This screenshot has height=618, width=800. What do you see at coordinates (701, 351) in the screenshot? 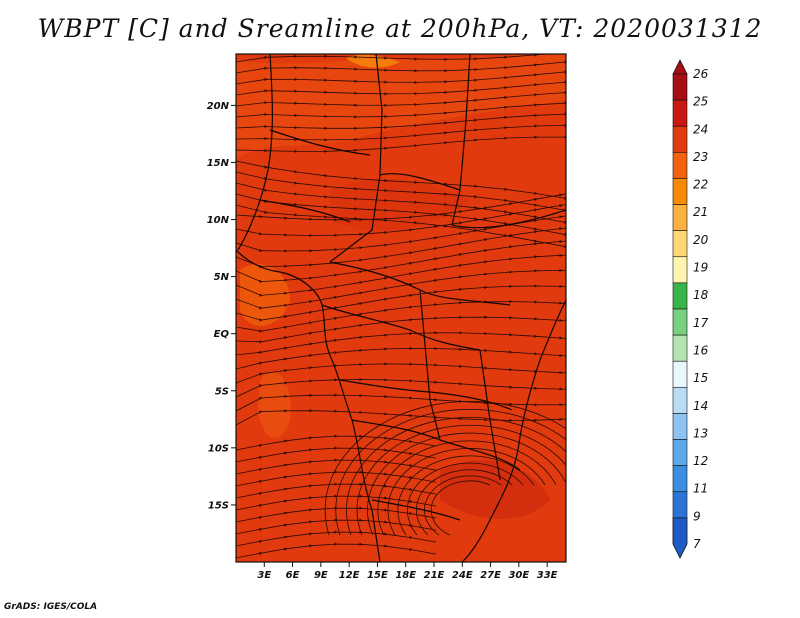
I see `colorbar-label: 16` at bounding box center [701, 351].